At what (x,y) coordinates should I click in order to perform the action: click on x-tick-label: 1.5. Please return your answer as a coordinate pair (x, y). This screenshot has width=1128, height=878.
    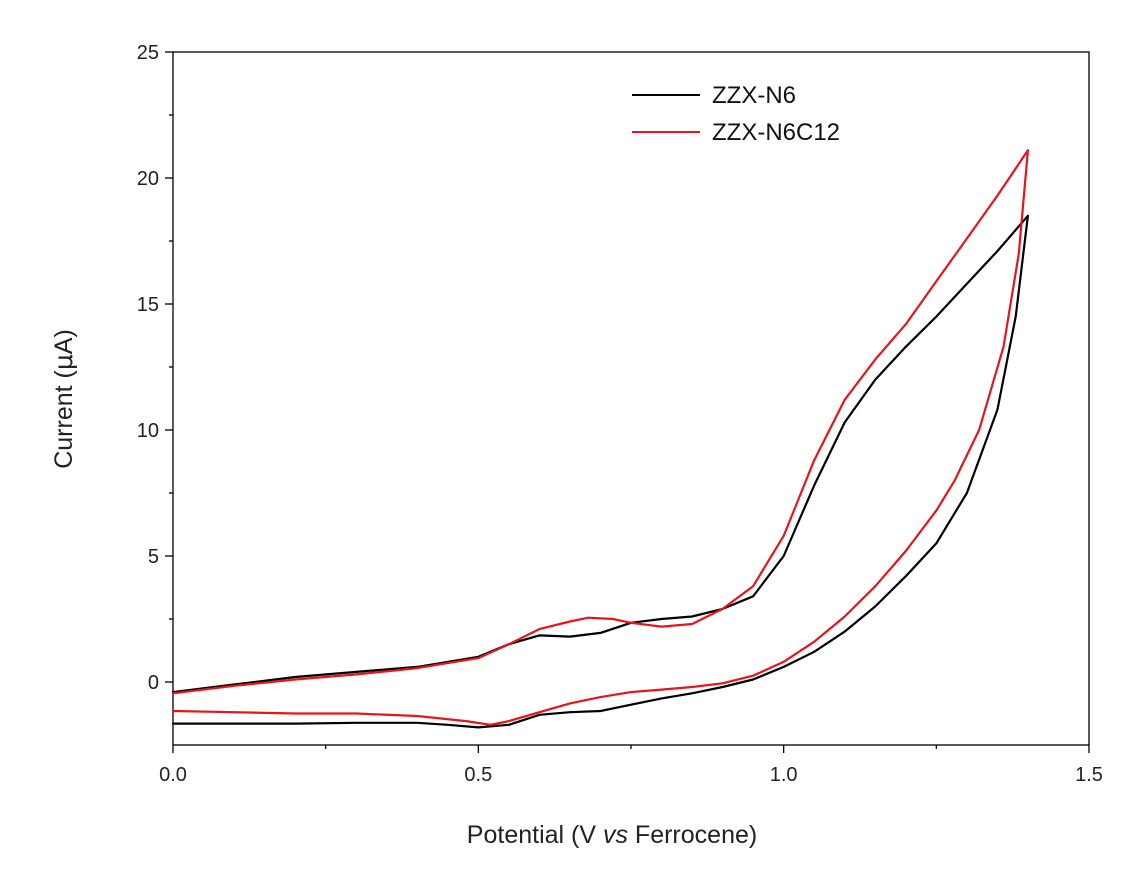
    Looking at the image, I should click on (1089, 775).